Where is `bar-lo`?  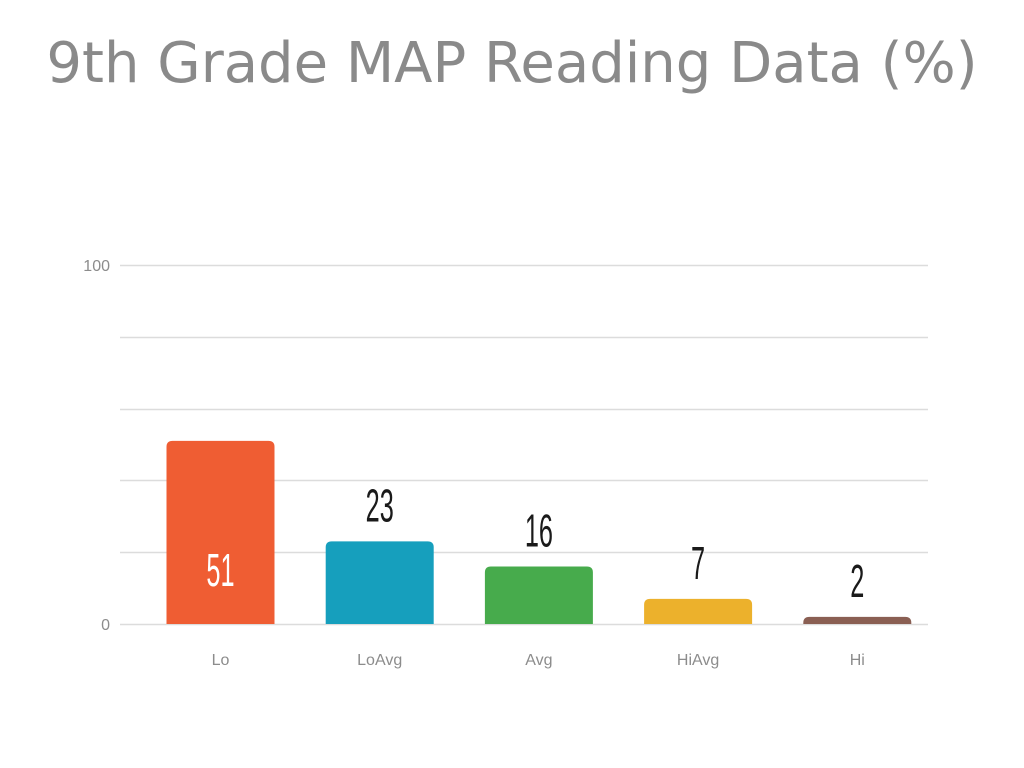
bar-lo is located at coordinates (220, 532).